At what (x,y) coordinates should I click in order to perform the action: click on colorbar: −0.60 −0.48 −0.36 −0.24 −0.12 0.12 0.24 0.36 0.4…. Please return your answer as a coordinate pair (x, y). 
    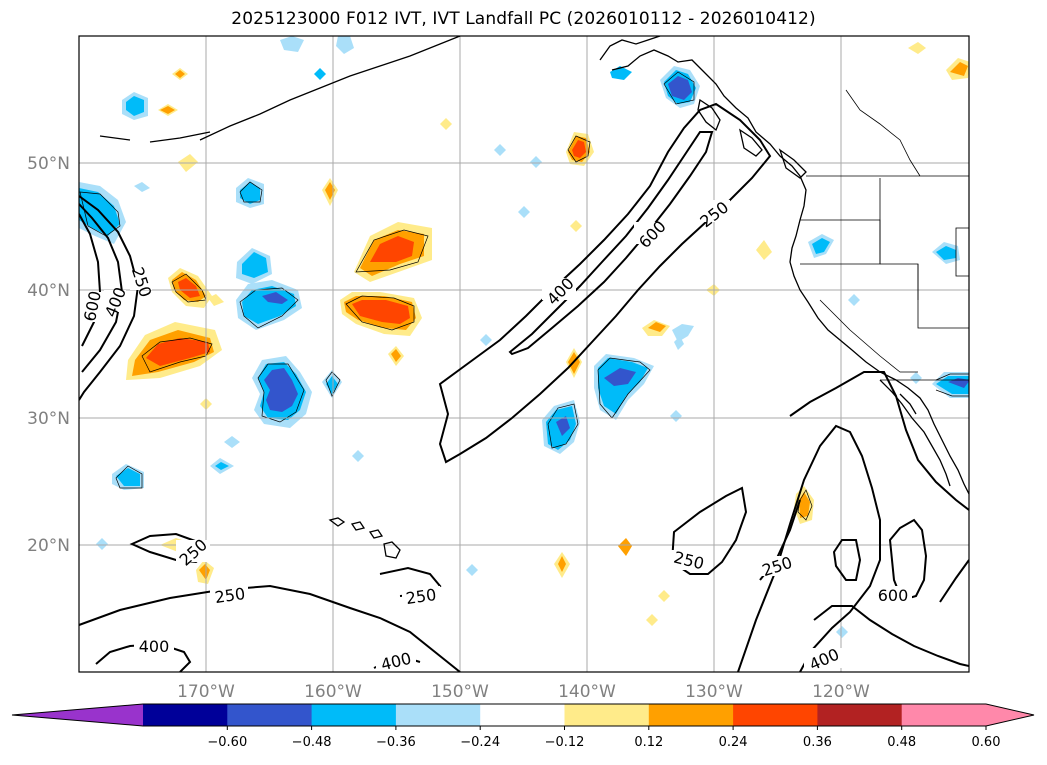
    Looking at the image, I should click on (523, 726).